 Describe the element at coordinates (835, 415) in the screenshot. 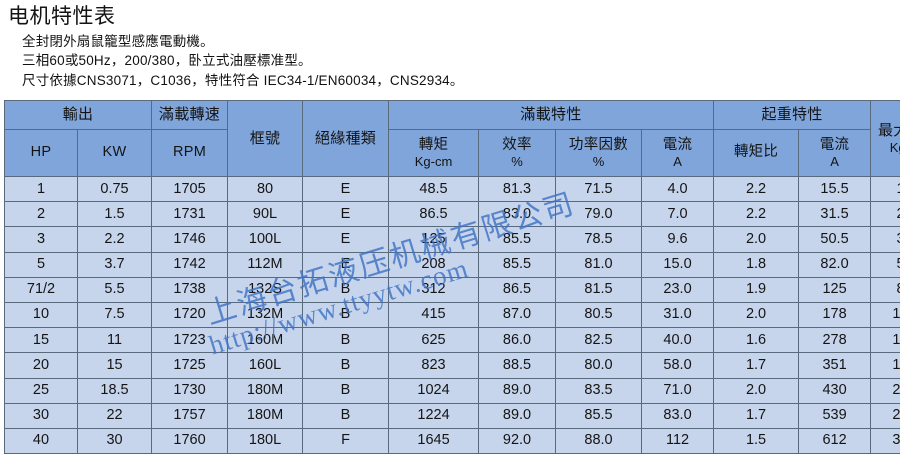

I see `cell-start-current: 539` at that location.